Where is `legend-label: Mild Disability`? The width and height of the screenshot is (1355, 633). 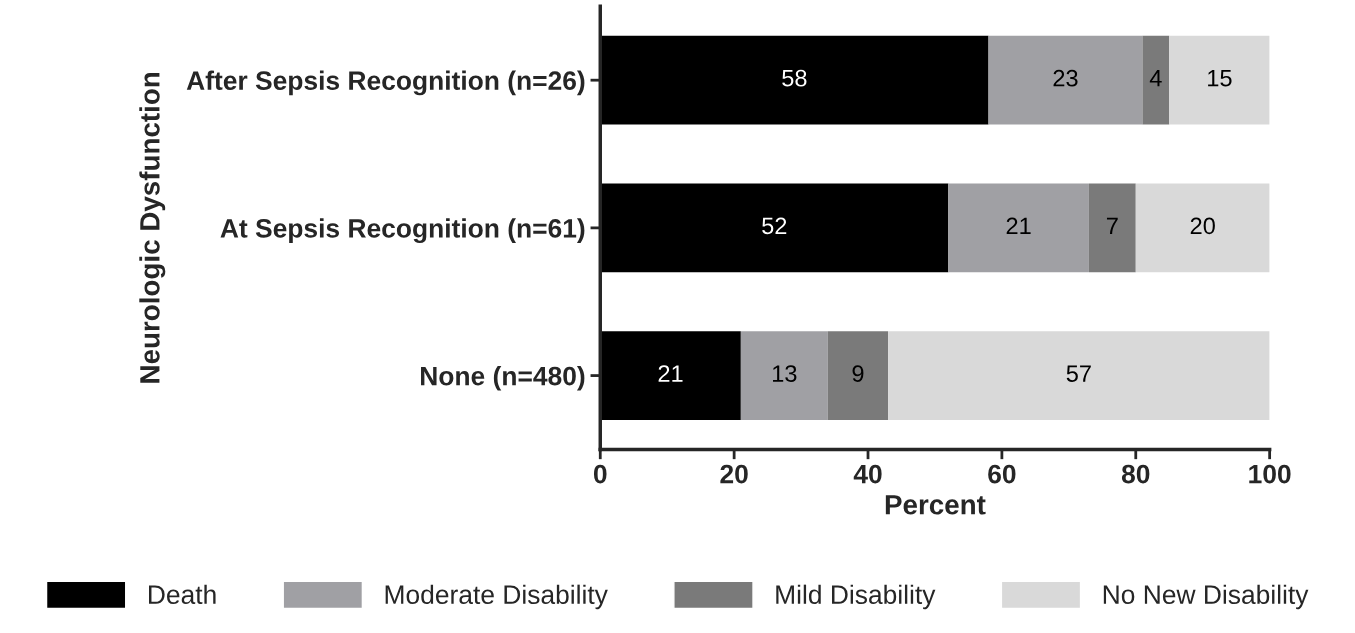 legend-label: Mild Disability is located at coordinates (856, 597).